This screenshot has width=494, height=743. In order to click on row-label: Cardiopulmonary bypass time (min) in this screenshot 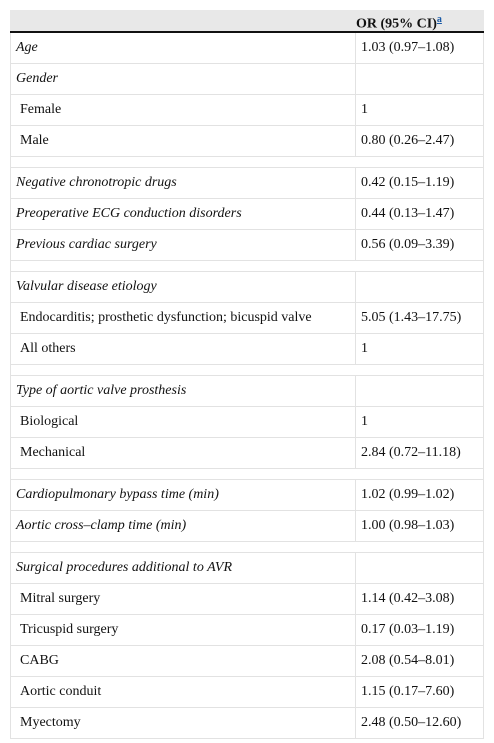, I will do `click(117, 494)`.